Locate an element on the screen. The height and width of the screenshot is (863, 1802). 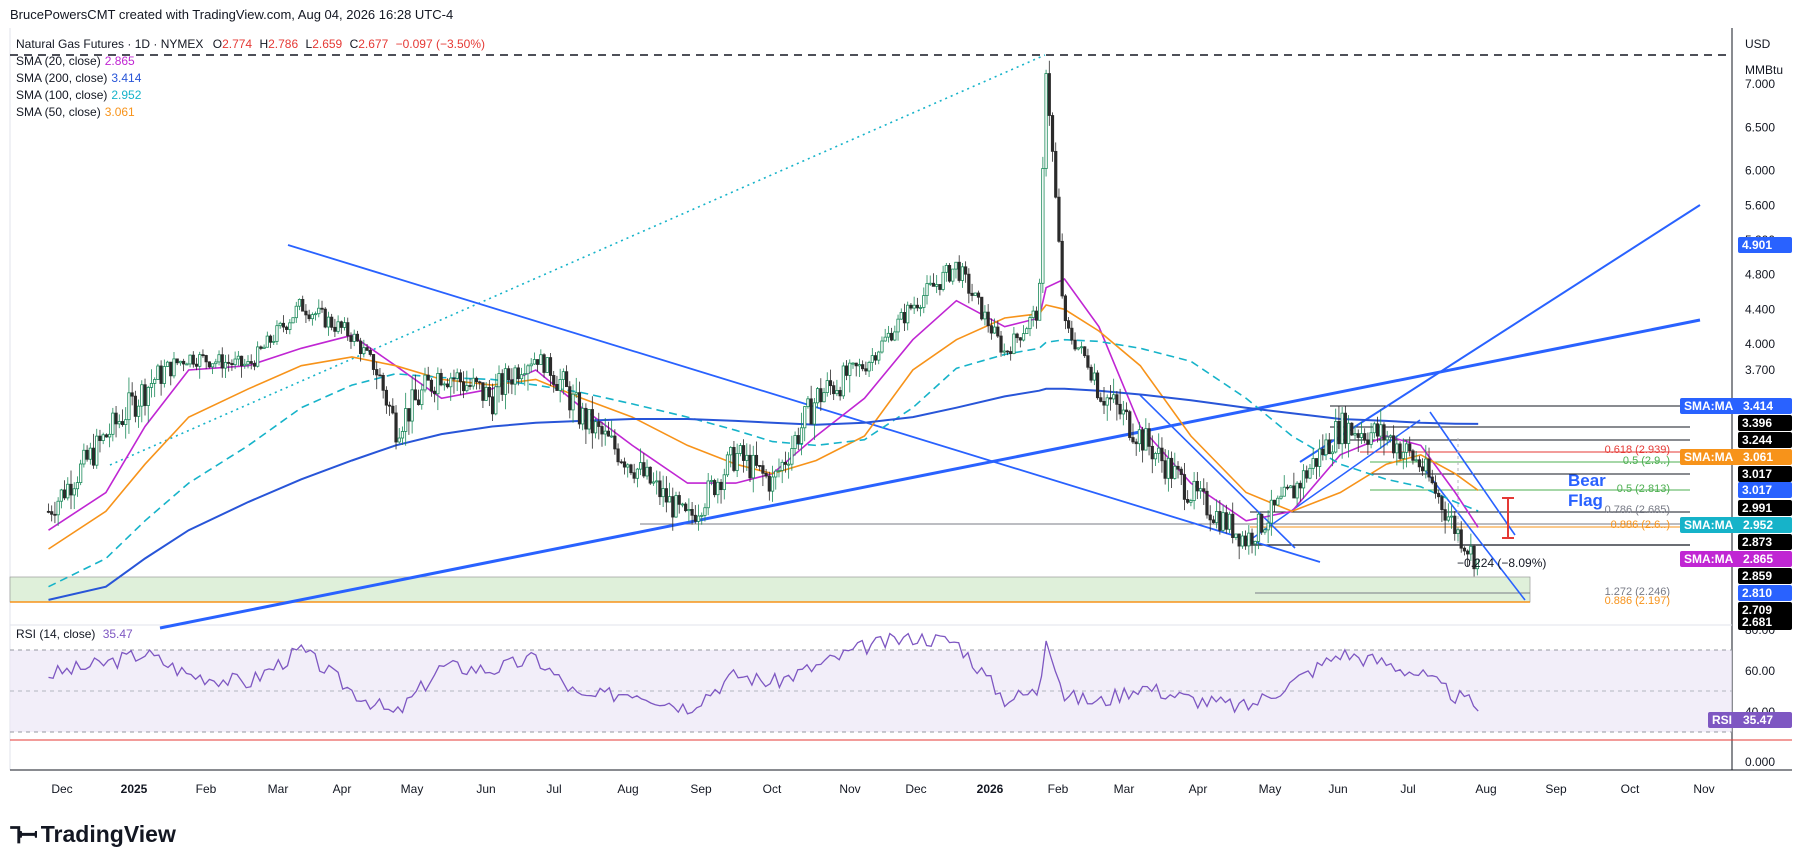
time-tick-label: Sep is located at coordinates (701, 789).